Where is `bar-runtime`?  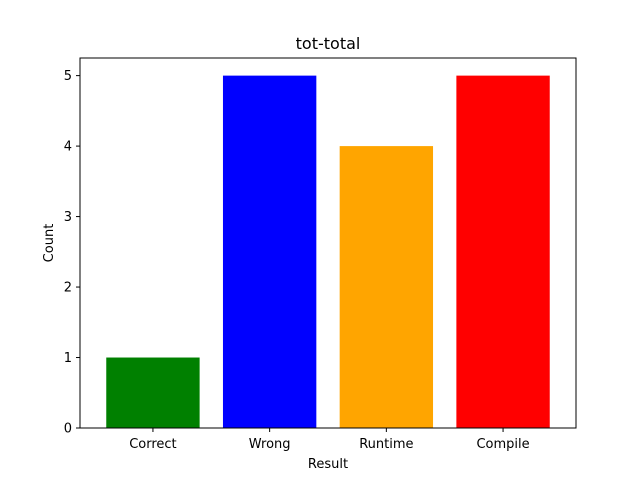
bar-runtime is located at coordinates (386, 287).